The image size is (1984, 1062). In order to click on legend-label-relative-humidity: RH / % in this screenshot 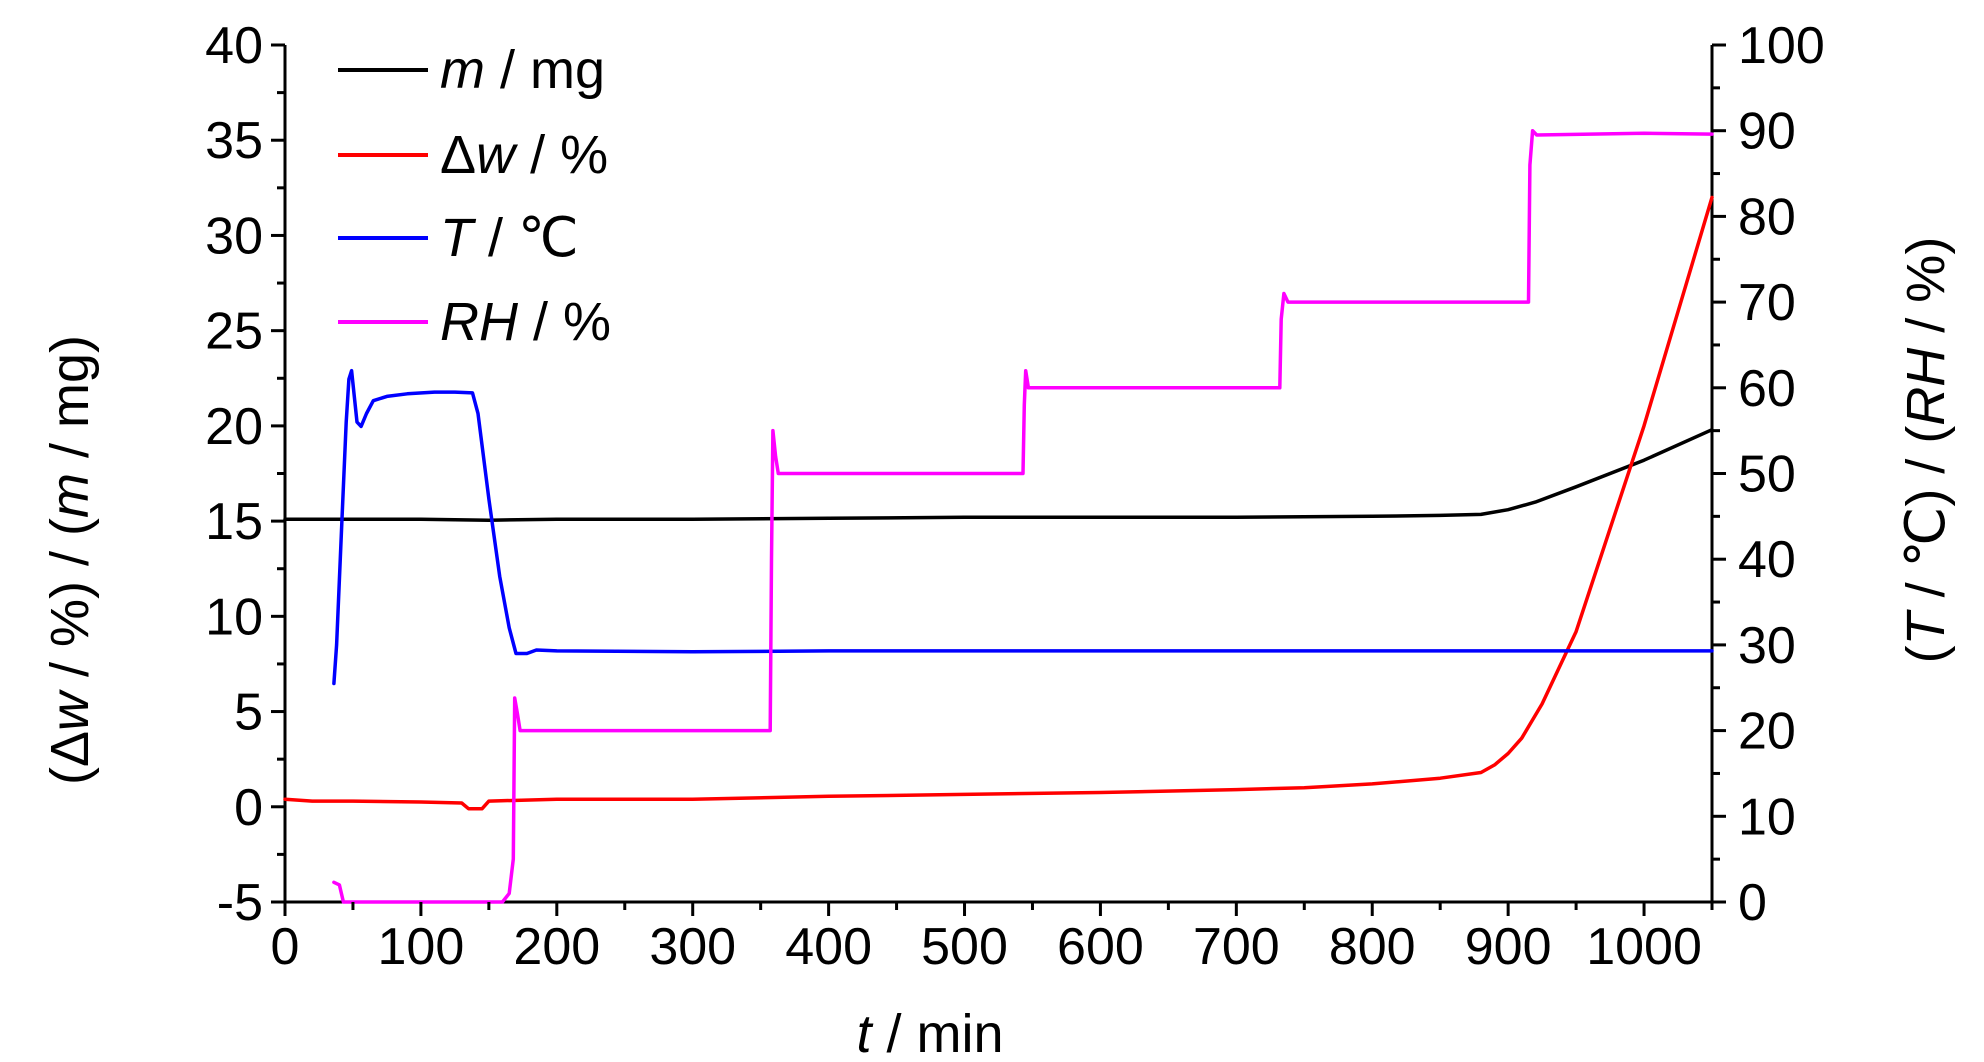, I will do `click(525, 322)`.